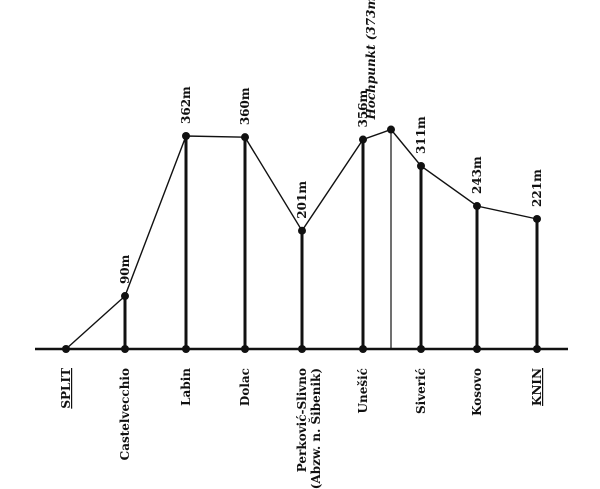  Describe the element at coordinates (477, 175) in the screenshot. I see `elevation-label: 243m` at that location.